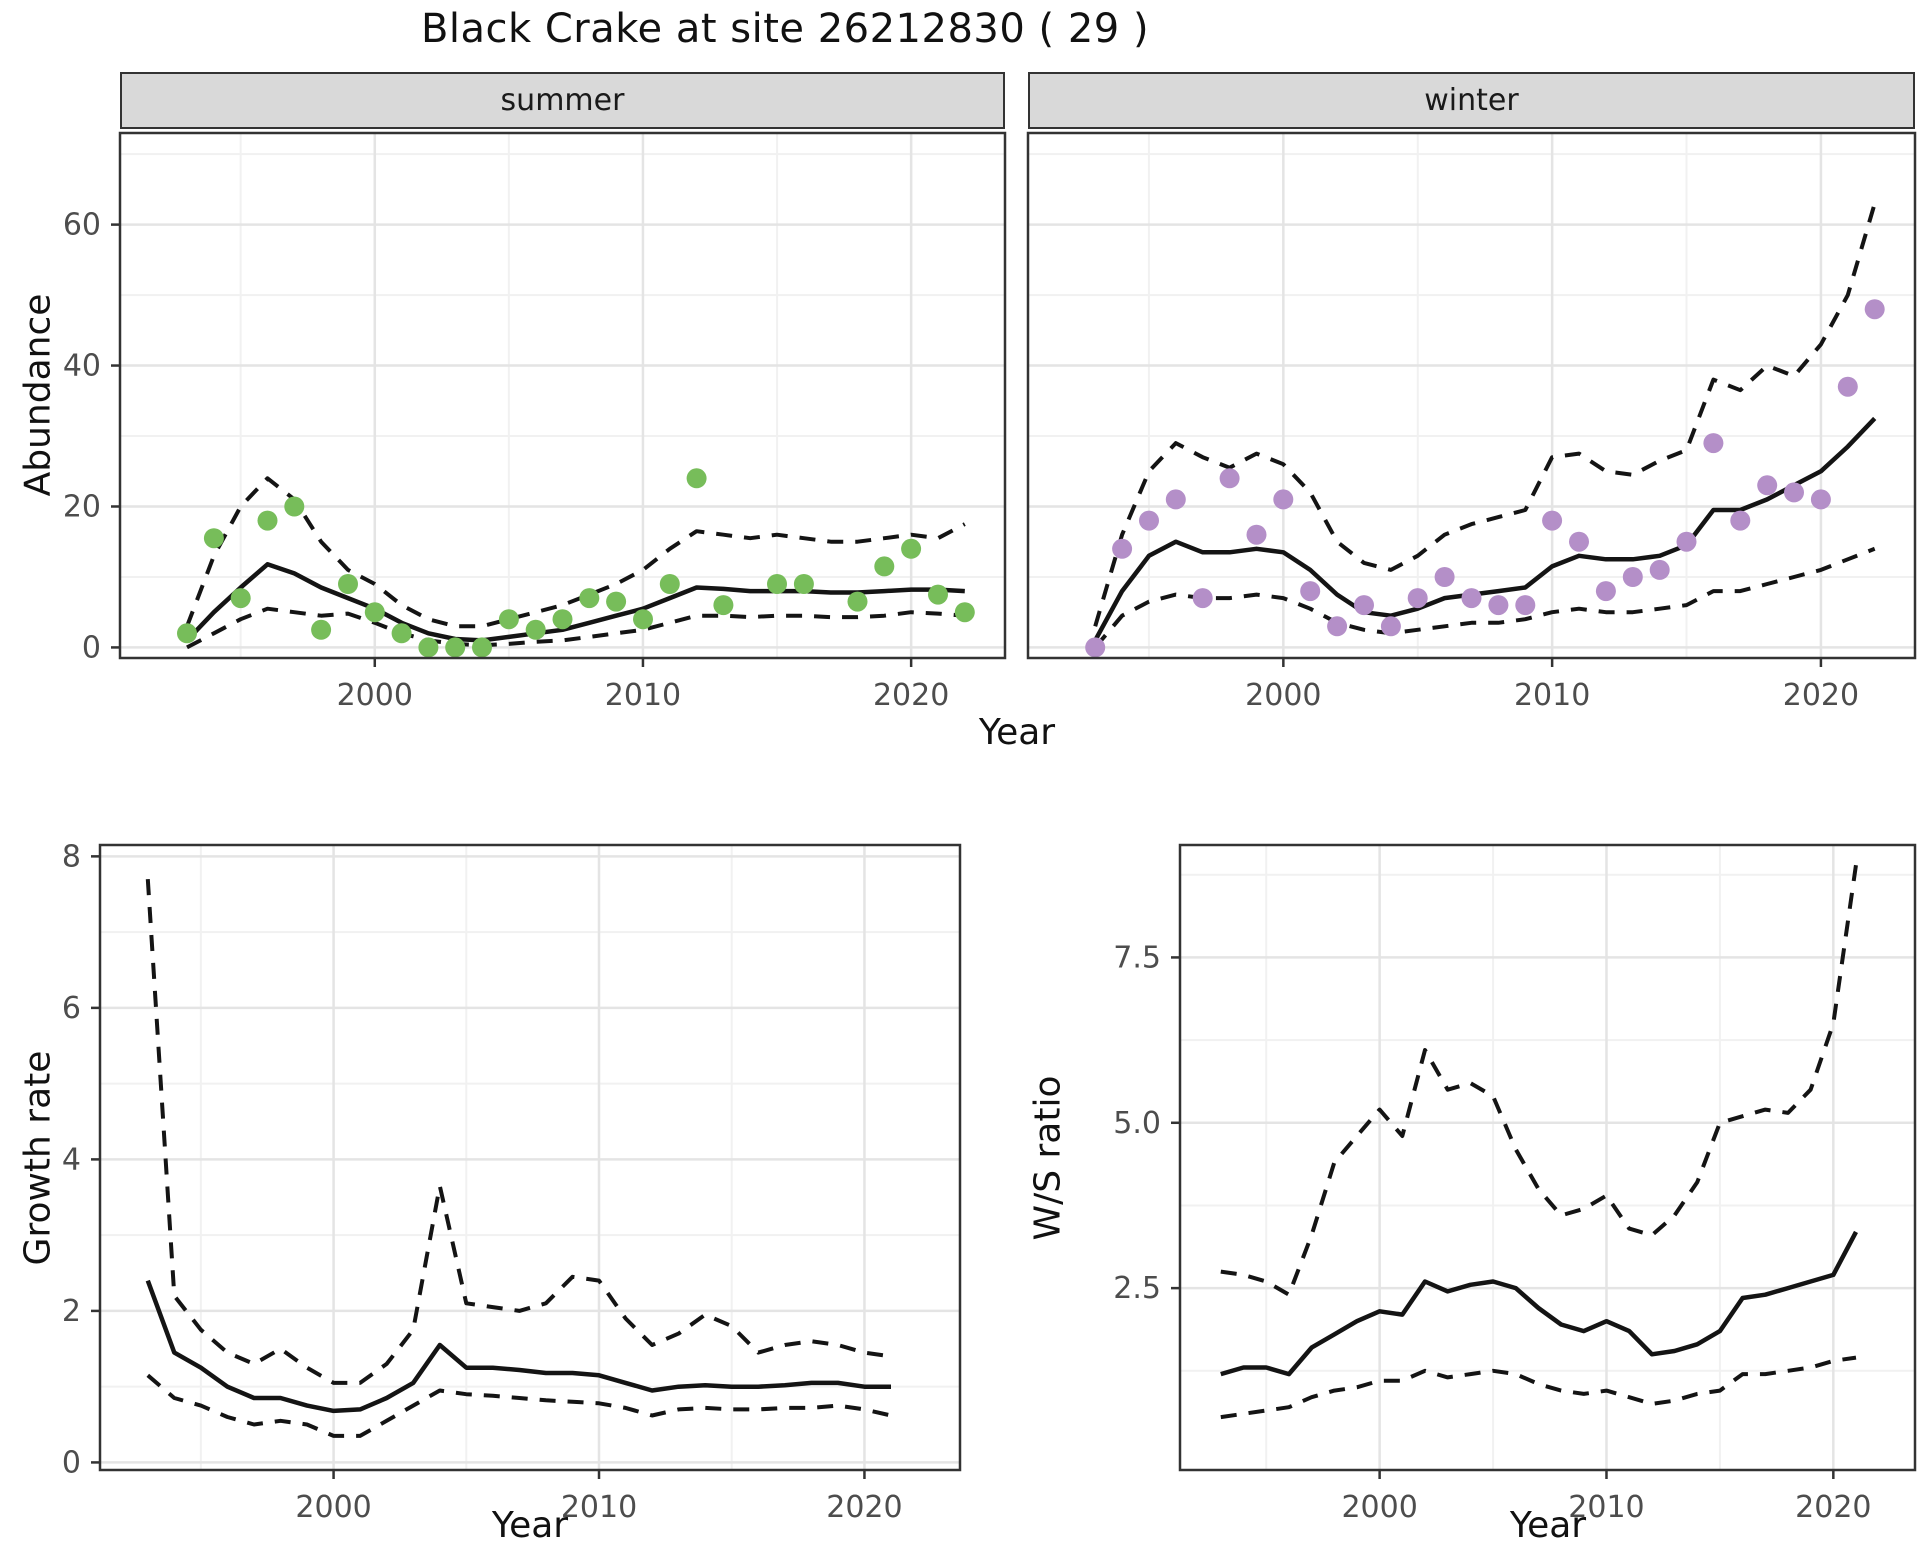  I want to click on abundance-y-axis-title: Abundance, so click(38, 395).